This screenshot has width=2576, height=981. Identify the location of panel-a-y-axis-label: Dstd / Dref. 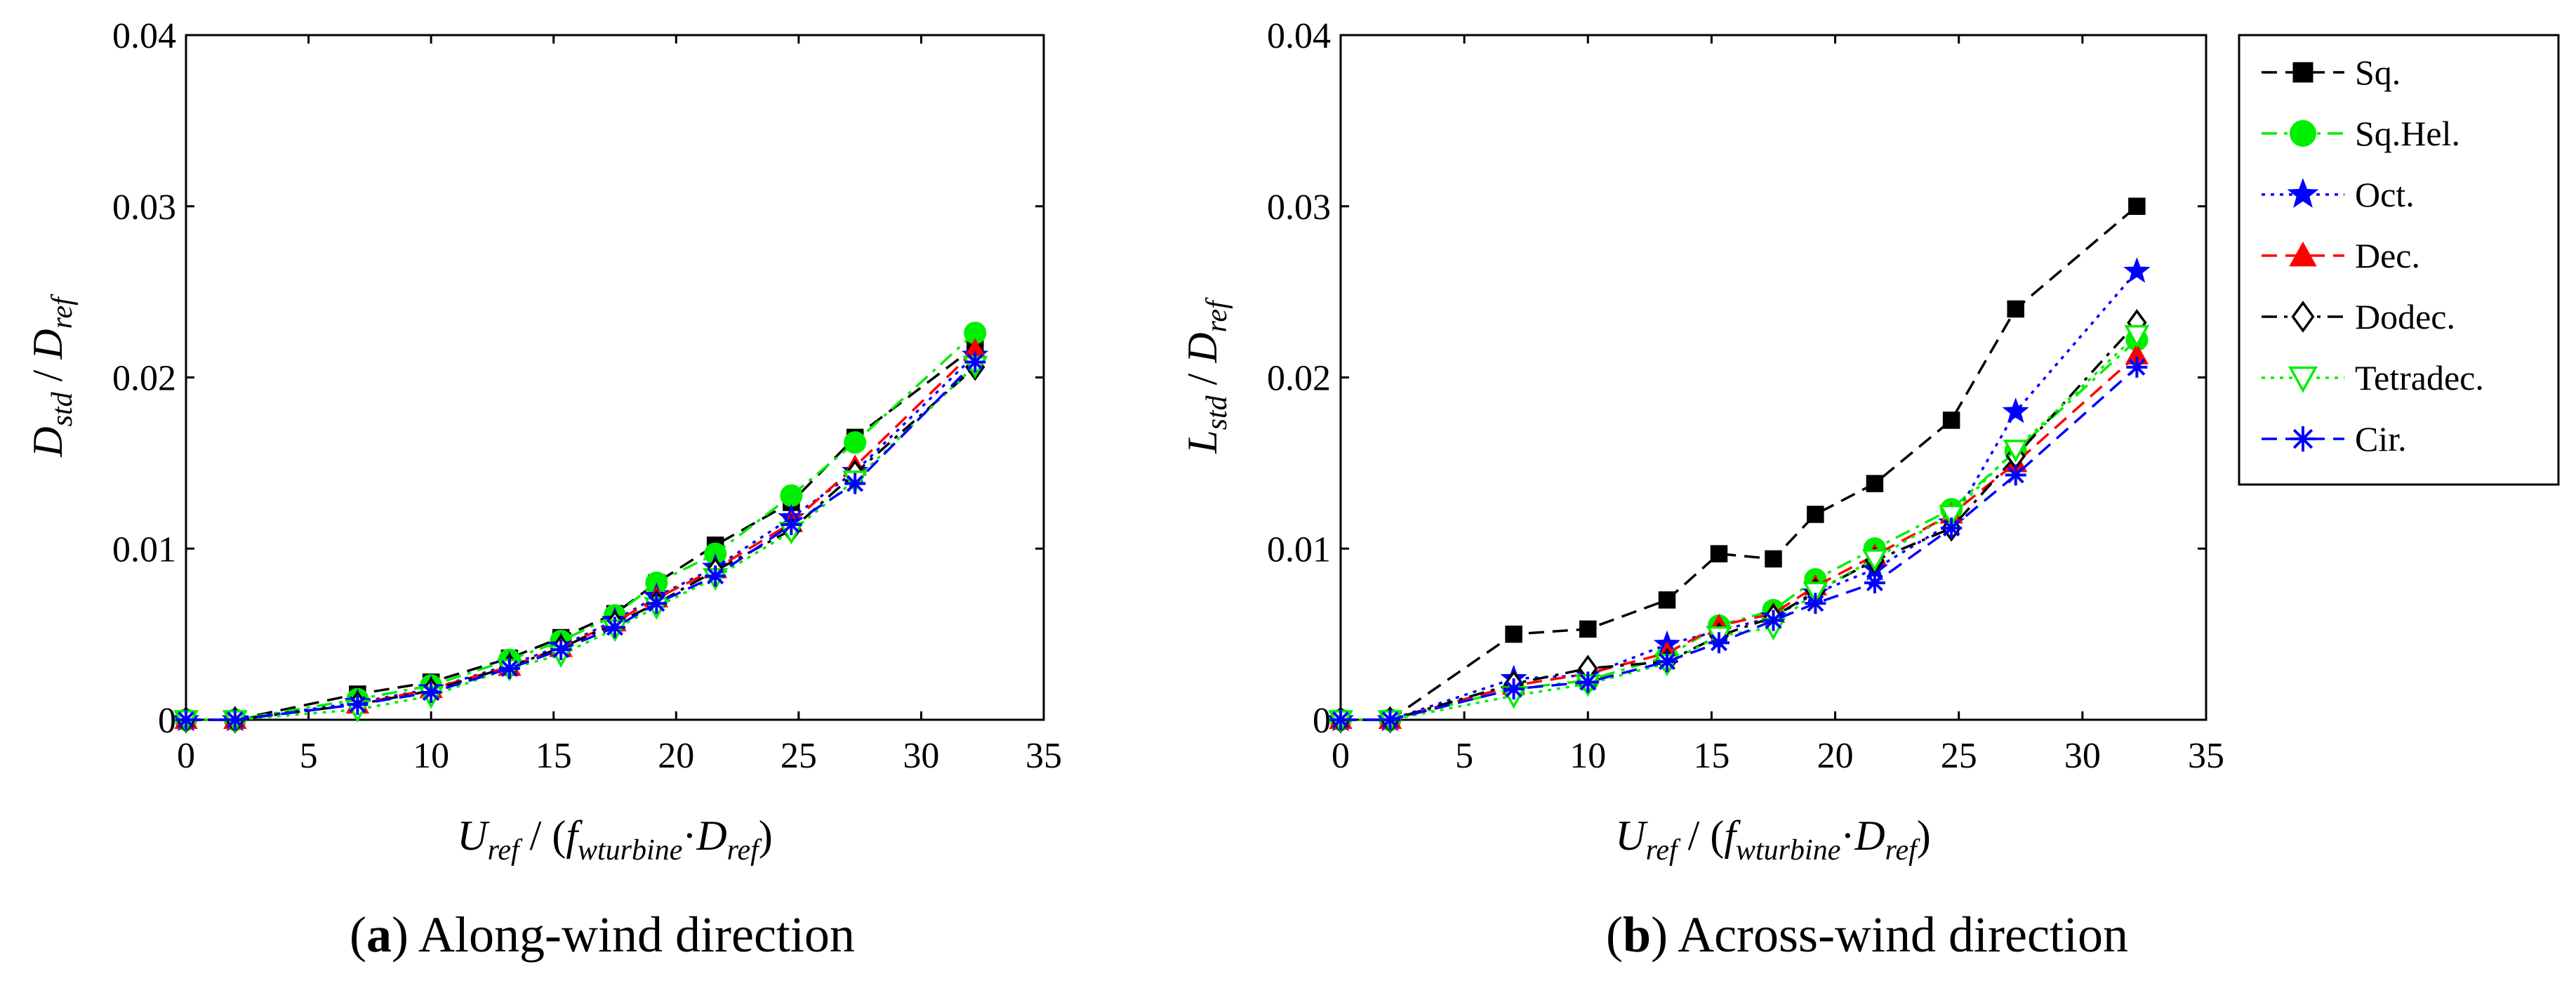
(52, 376).